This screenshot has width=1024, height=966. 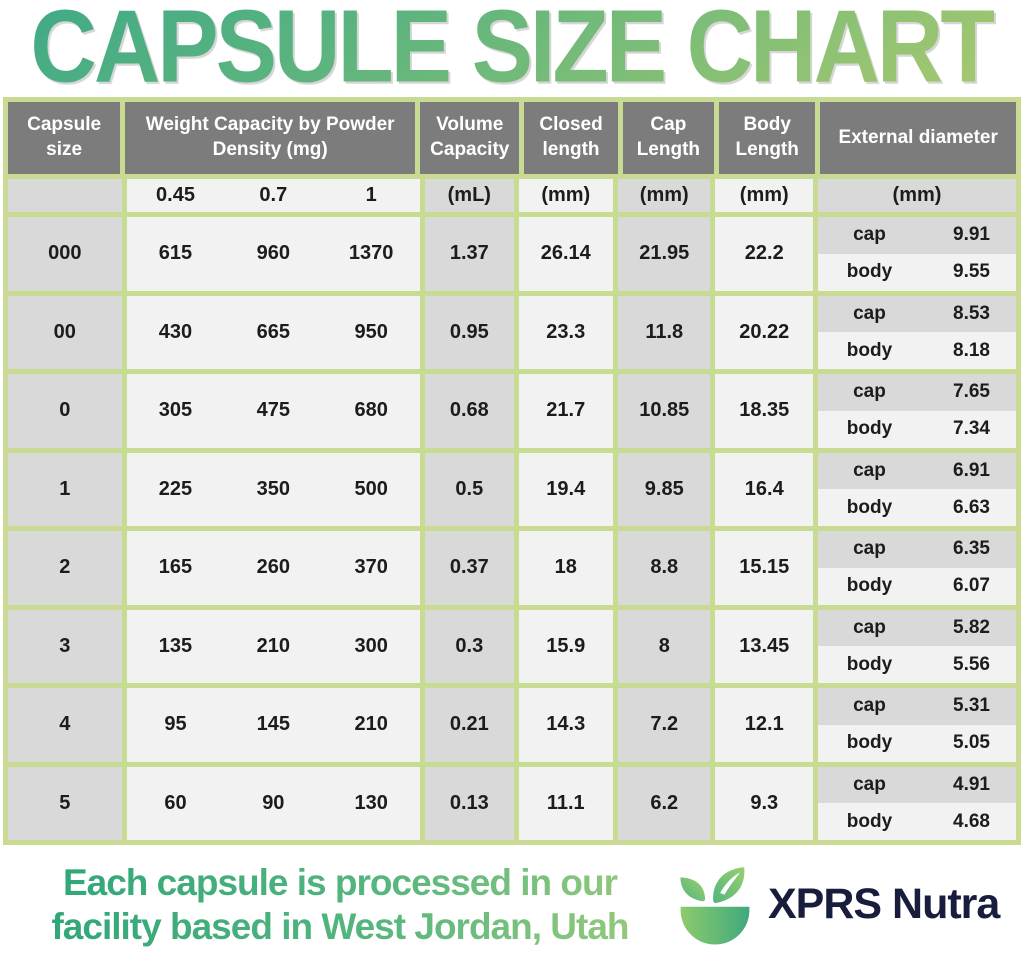 I want to click on external-diameter-body-row: body 8.18, so click(x=916, y=350).